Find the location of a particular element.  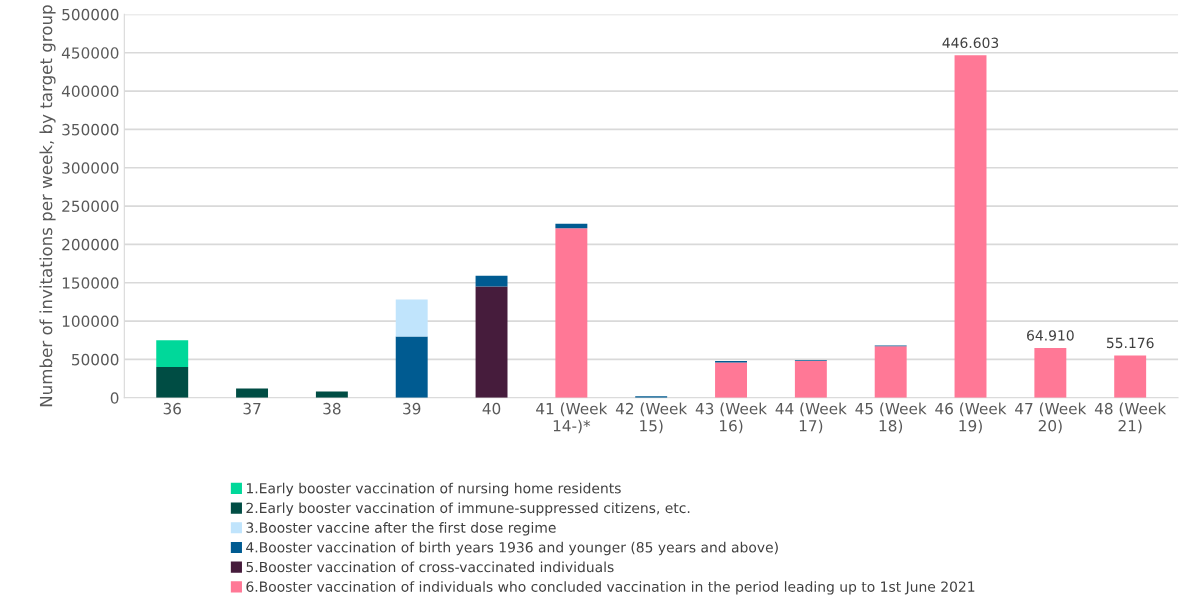

y-tick-label: 500000 is located at coordinates (90, 14).